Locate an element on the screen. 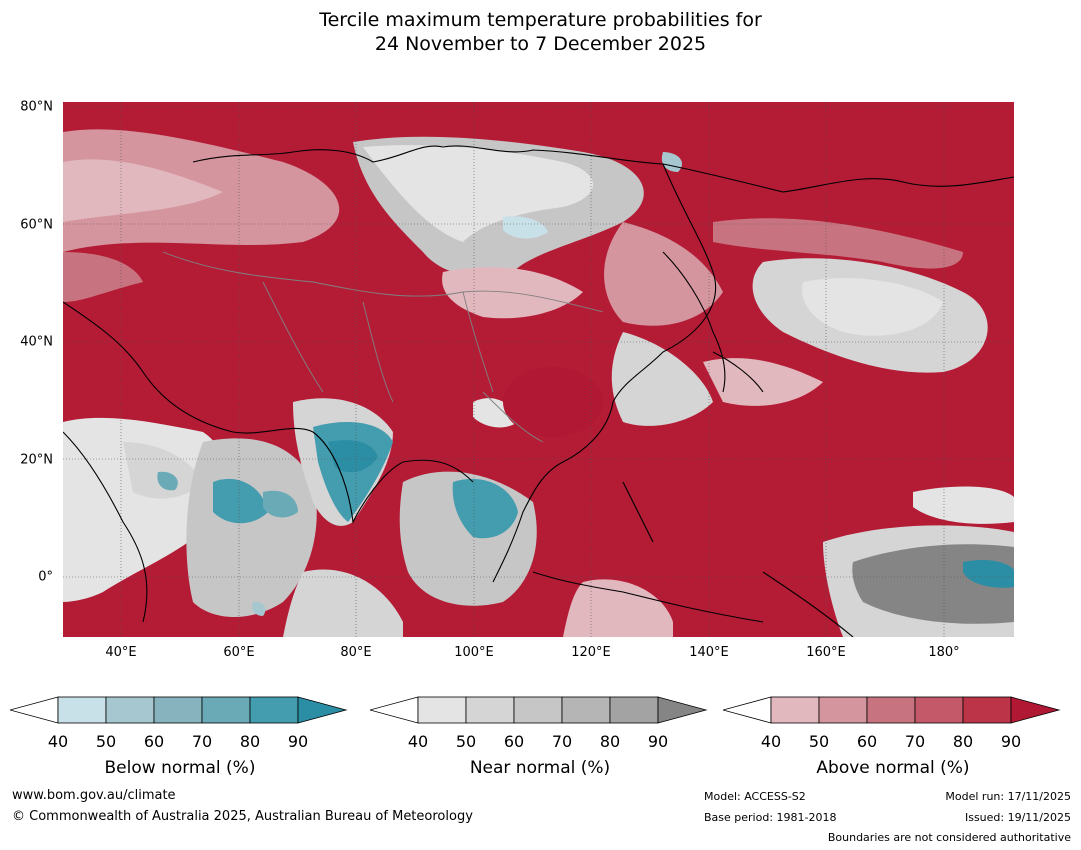  zone-lightgrey-equatorial-pacific is located at coordinates (963, 505).